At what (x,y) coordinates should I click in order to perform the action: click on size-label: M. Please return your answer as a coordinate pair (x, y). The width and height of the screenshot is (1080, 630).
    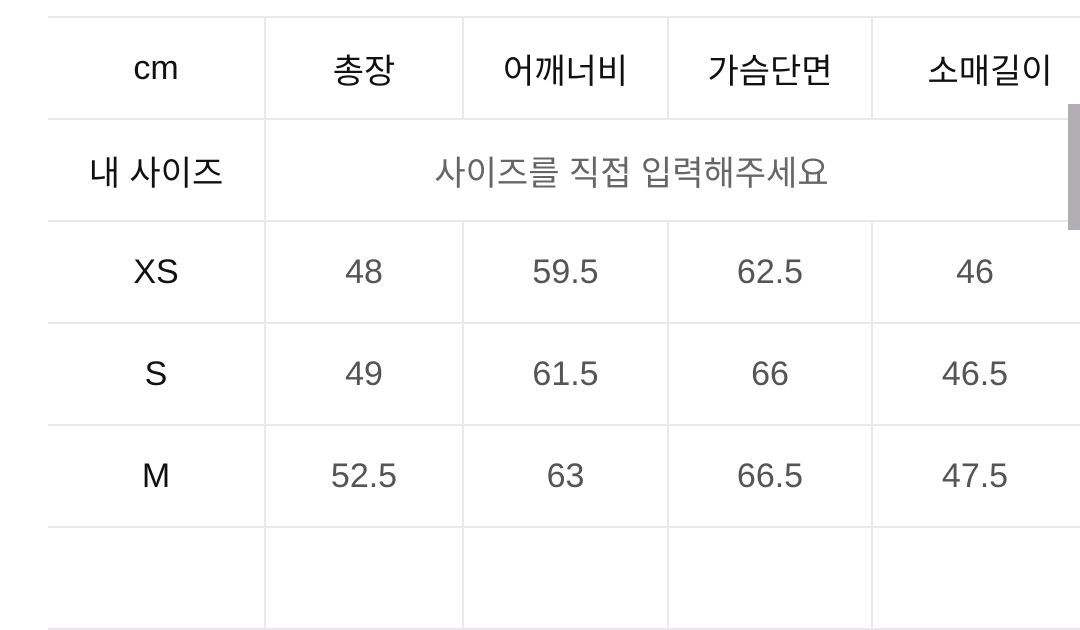
    Looking at the image, I should click on (157, 476).